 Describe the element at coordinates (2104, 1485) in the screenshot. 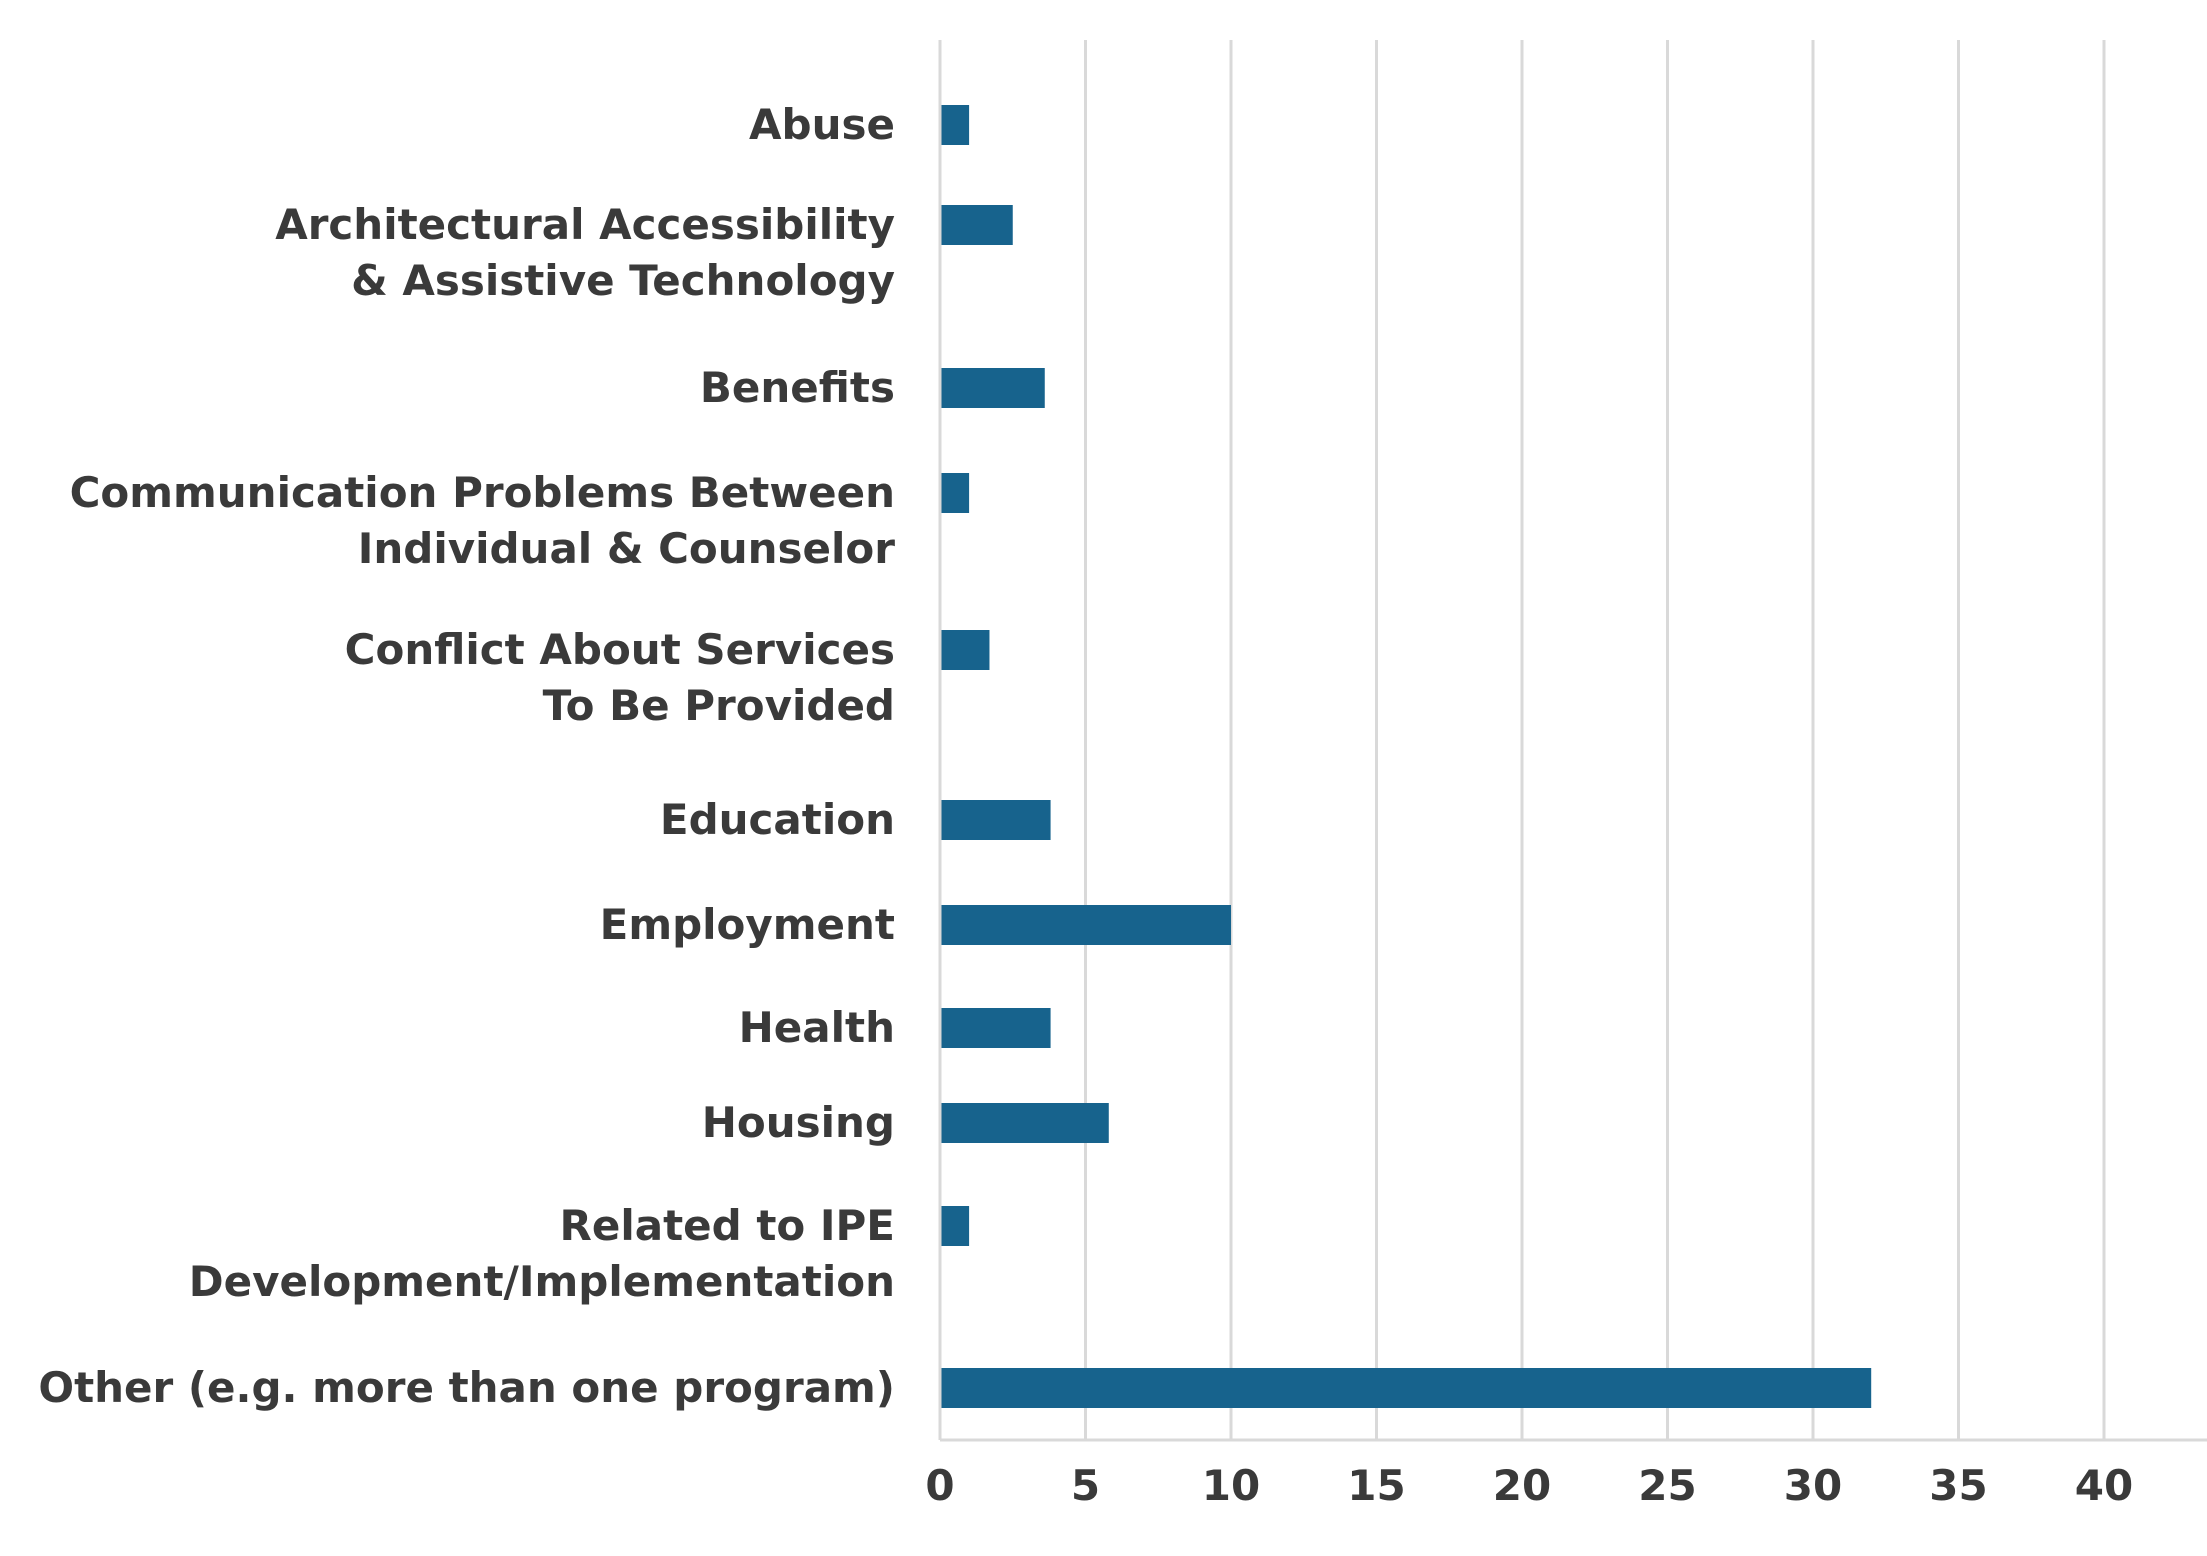

I see `x-tick-label-40: 40` at that location.